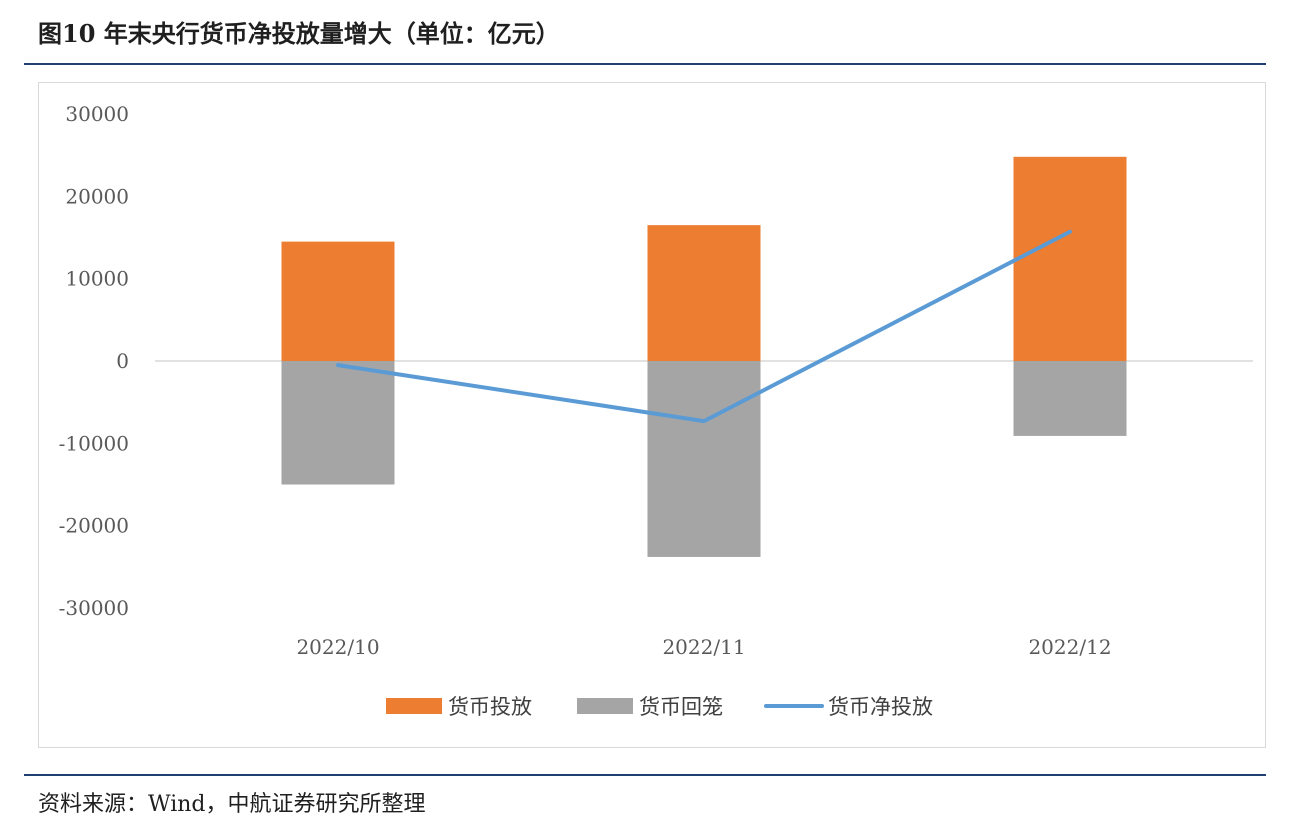 The image size is (1294, 822). Describe the element at coordinates (94, 361) in the screenshot. I see `y-axis-ticks: 30000 20000 10000 0 -10000 -20000 -30000` at that location.